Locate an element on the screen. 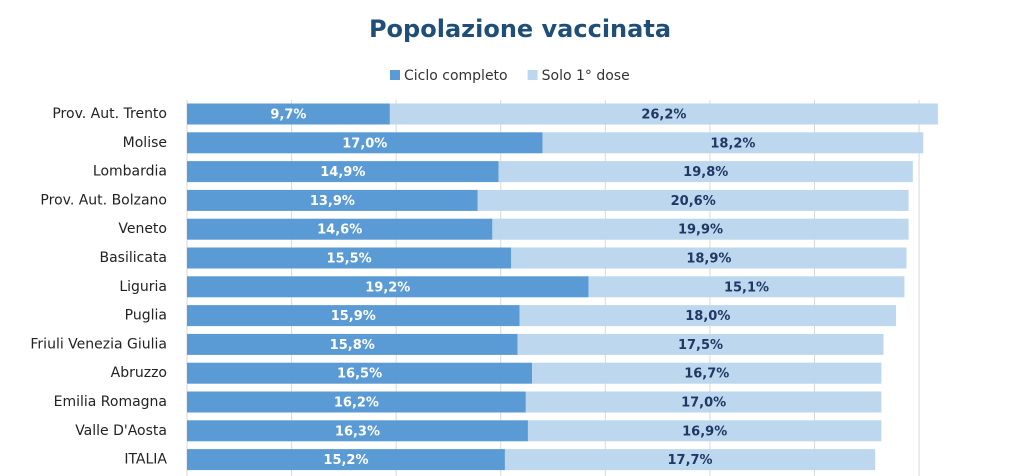 The height and width of the screenshot is (476, 1024). value-label: 13,9% is located at coordinates (332, 201).